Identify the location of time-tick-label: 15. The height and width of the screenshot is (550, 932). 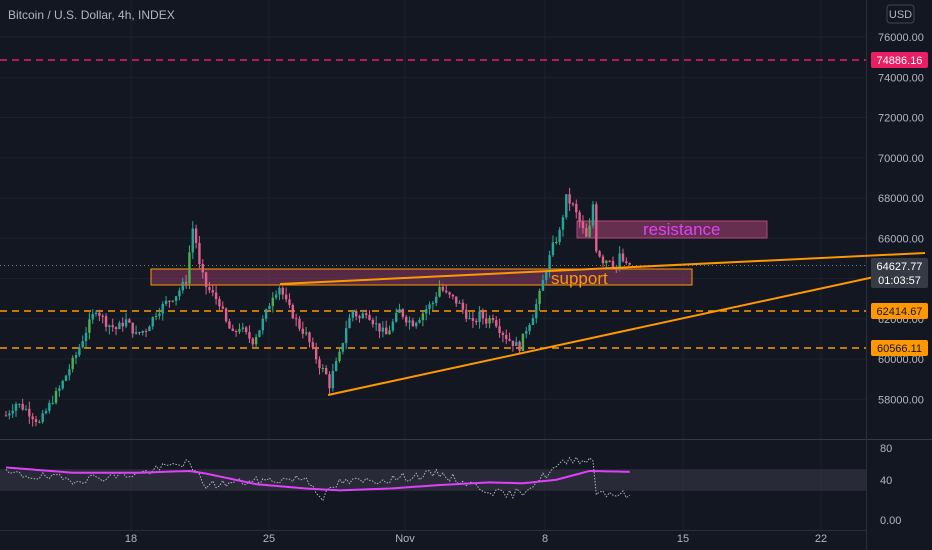
(683, 539).